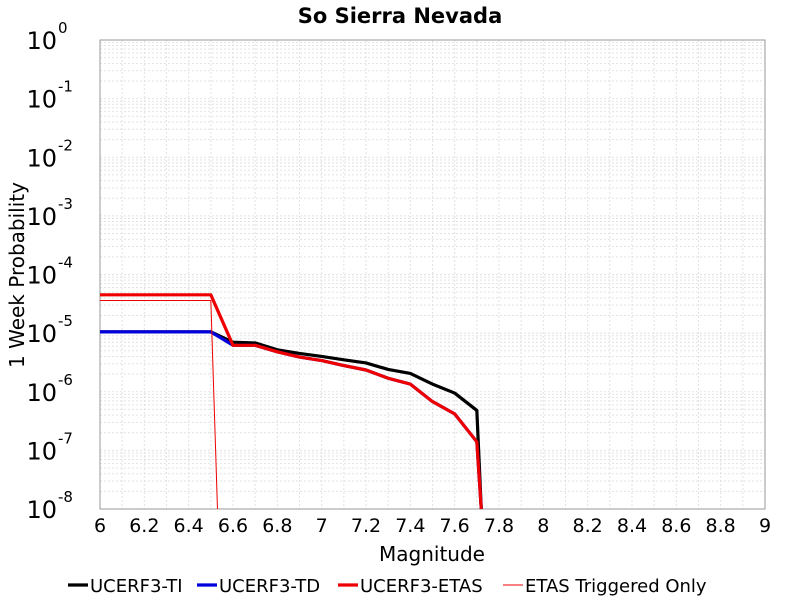 This screenshot has height=604, width=800. I want to click on y-tick-exponent: -4, so click(65, 263).